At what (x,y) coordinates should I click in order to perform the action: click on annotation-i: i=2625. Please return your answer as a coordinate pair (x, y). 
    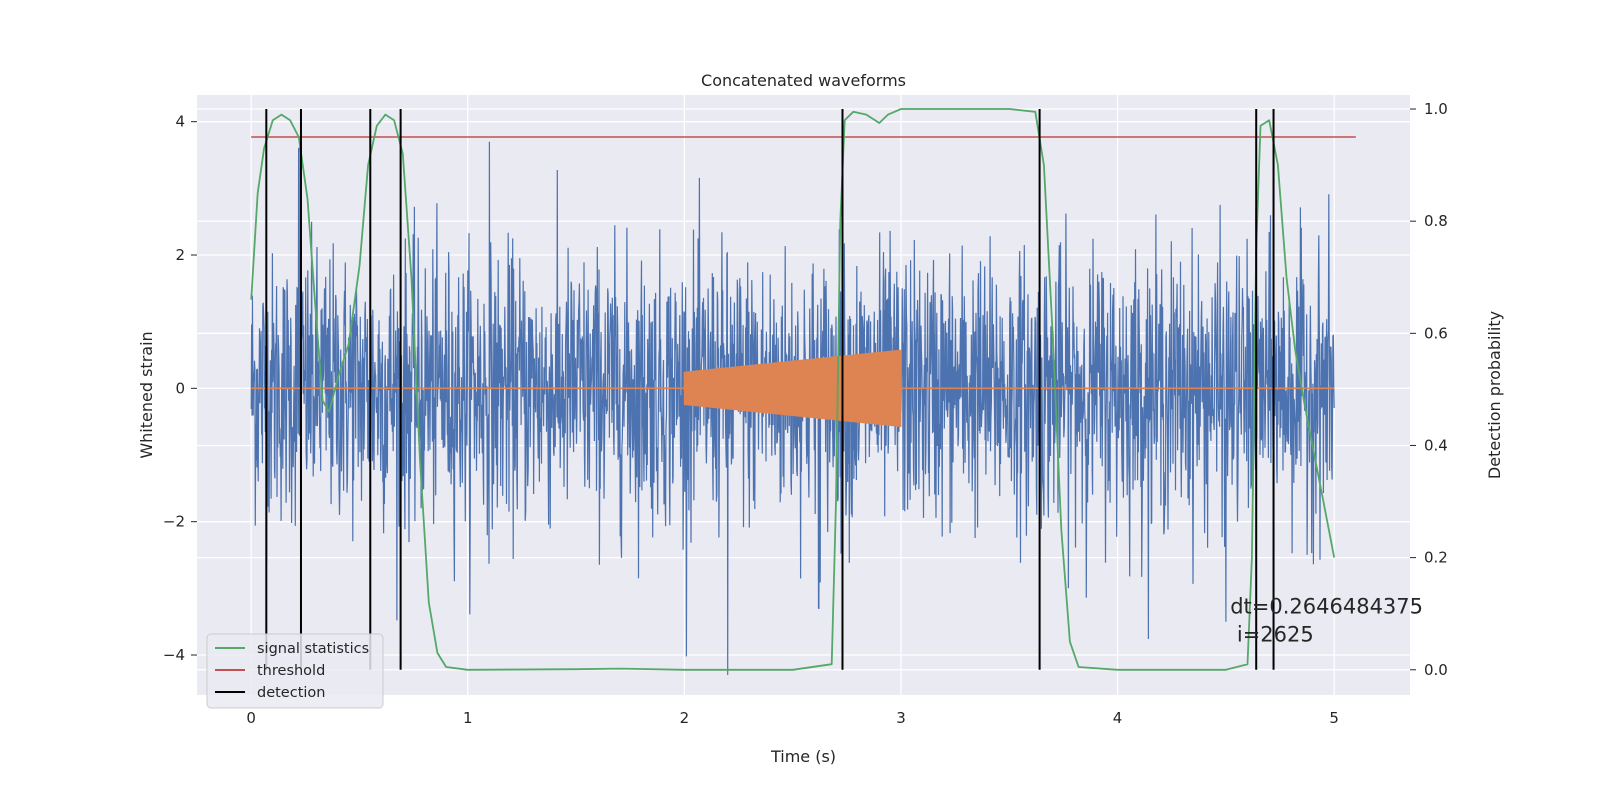
    Looking at the image, I should click on (1272, 635).